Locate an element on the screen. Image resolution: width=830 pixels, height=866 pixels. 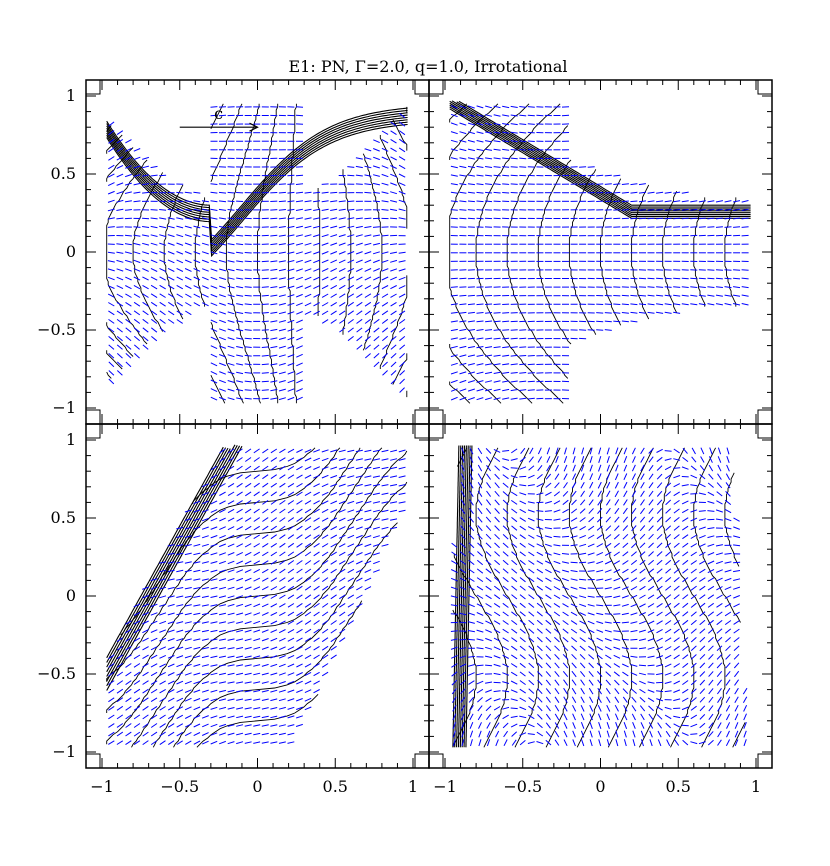
boundary-contour is located at coordinates (257, 186).